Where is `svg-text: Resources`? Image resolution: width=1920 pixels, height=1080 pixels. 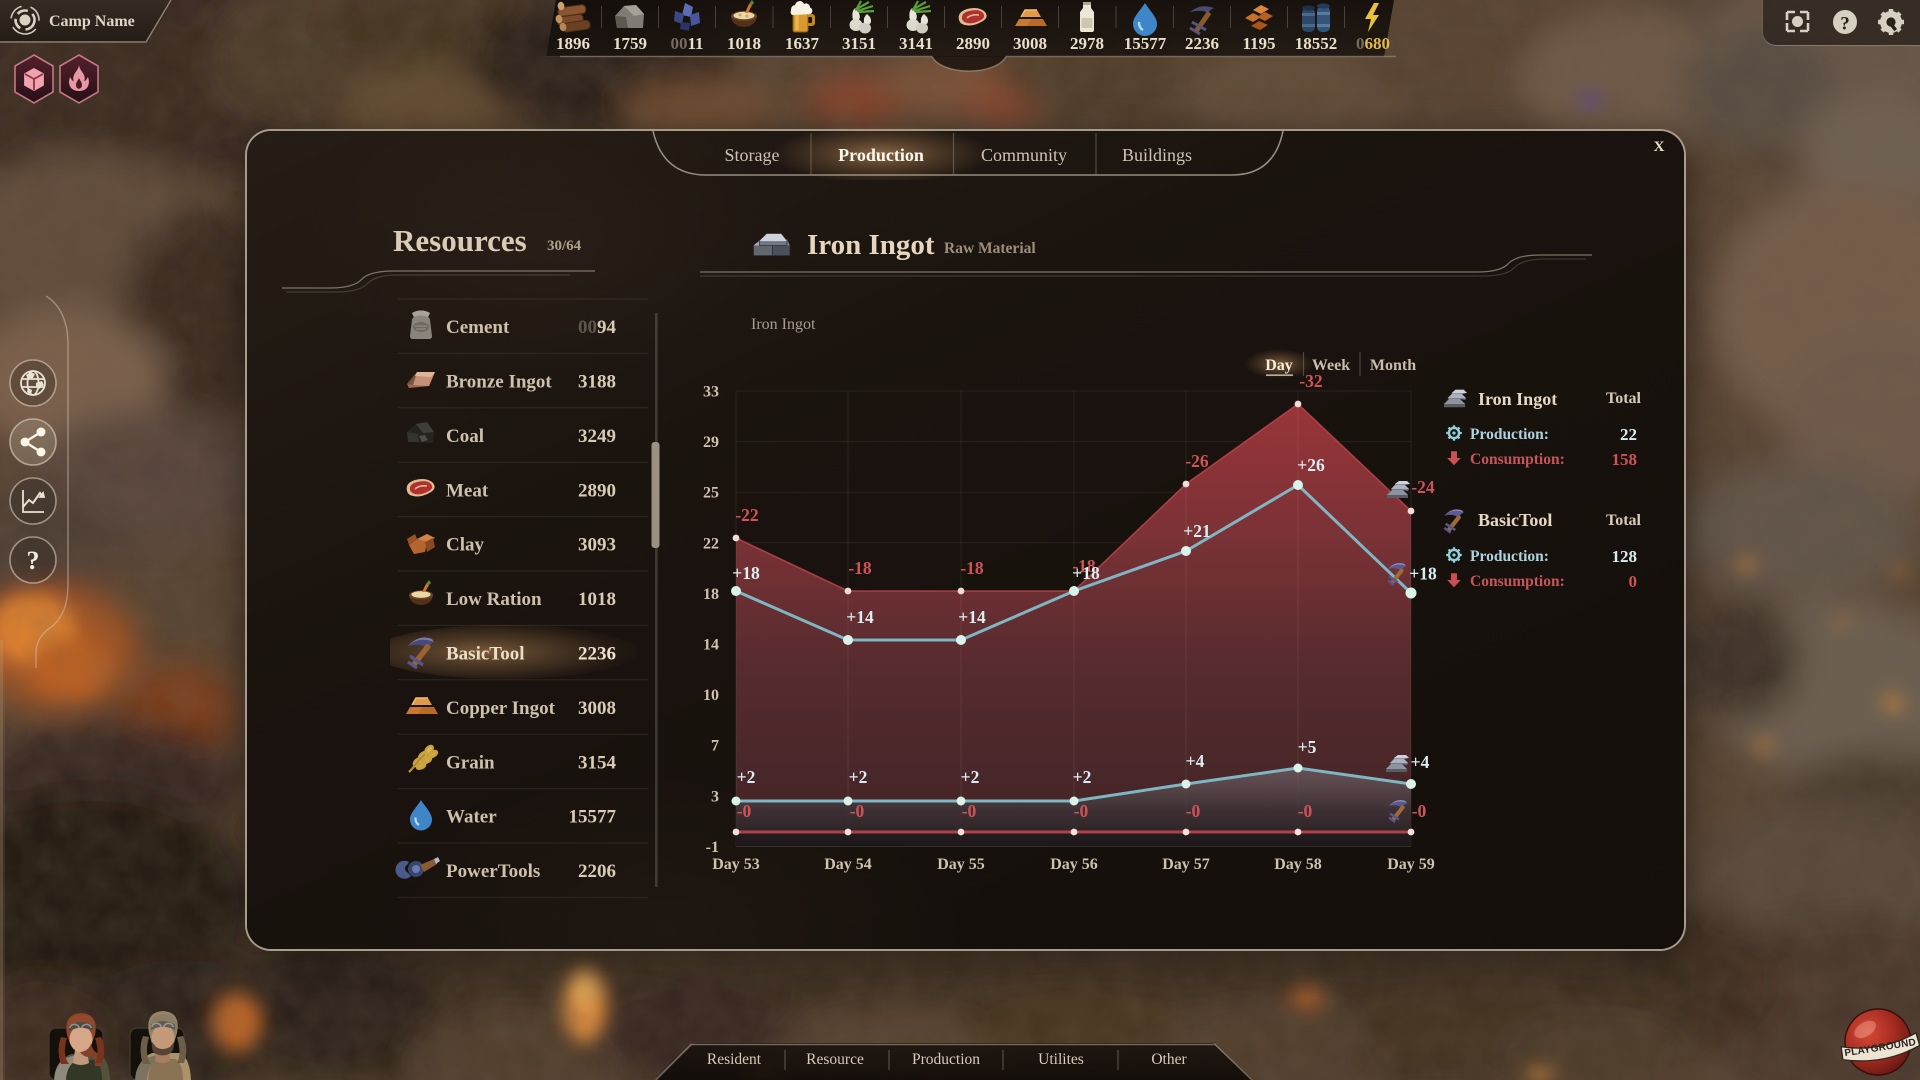 svg-text: Resources is located at coordinates (460, 240).